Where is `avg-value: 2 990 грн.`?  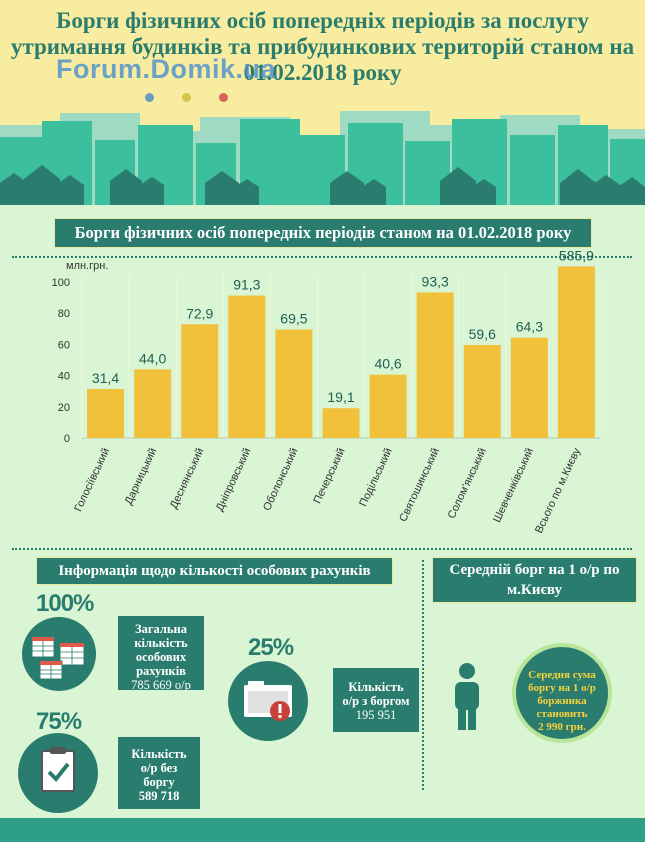 avg-value: 2 990 грн. is located at coordinates (562, 727).